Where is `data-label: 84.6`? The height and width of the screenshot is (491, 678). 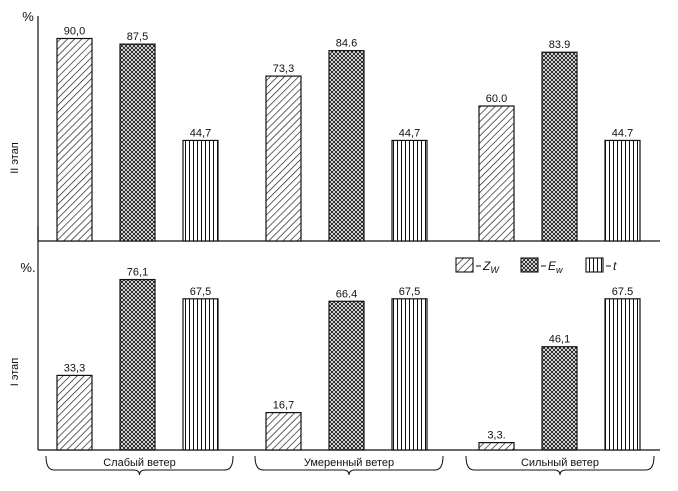 data-label: 84.6 is located at coordinates (346, 44).